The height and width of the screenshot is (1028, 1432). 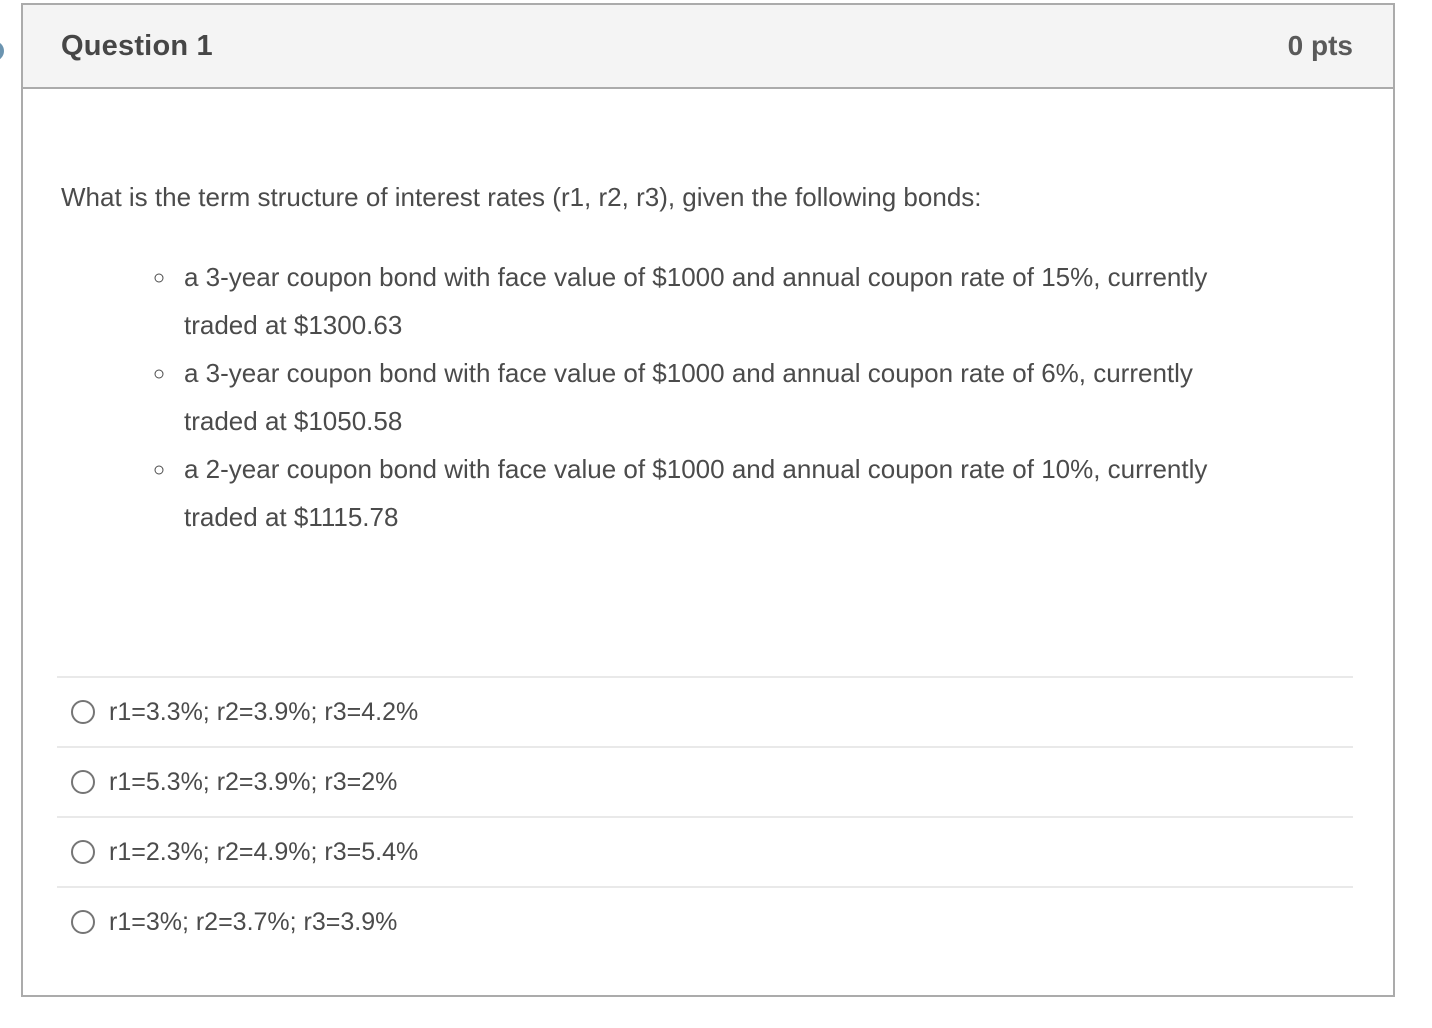 I want to click on question-header: Question 1 0 pts, so click(x=708, y=47).